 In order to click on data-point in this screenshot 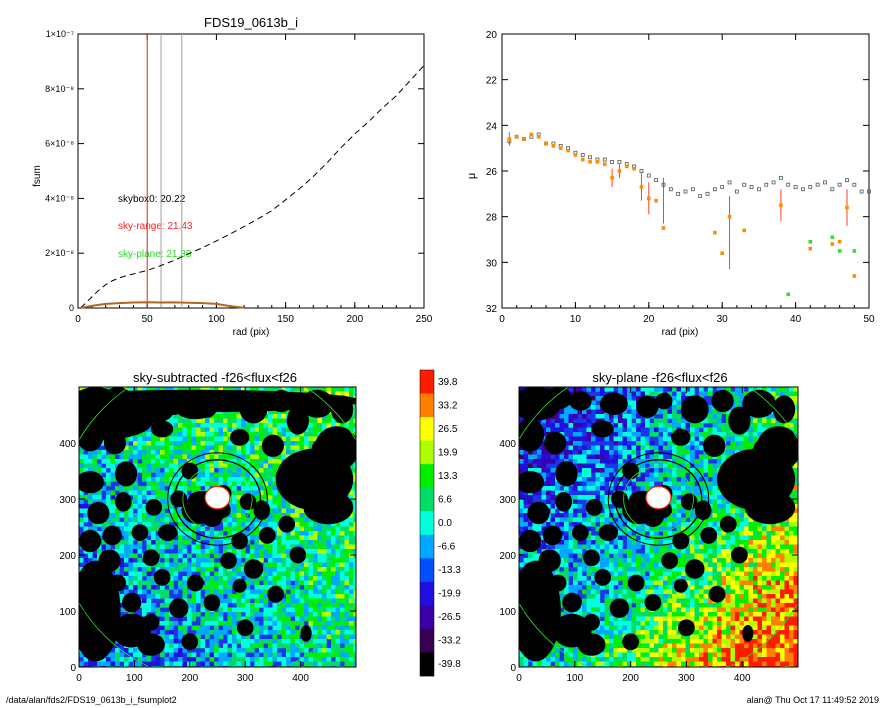, I will do `click(832, 237)`.